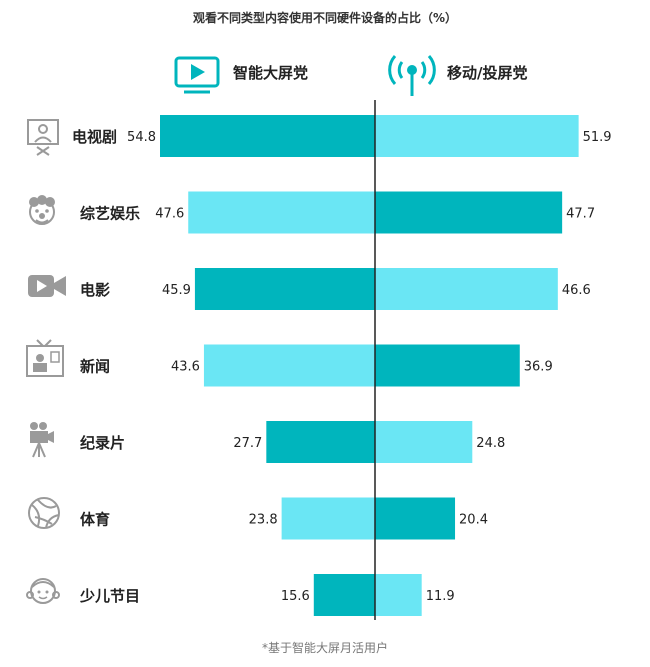 Image resolution: width=650 pixels, height=667 pixels. I want to click on footnote: *基于智能大屏月活用户, so click(325, 647).